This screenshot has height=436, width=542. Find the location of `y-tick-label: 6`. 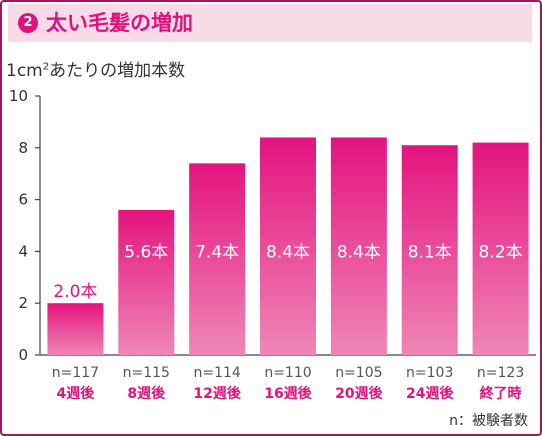

y-tick-label: 6 is located at coordinates (23, 200).